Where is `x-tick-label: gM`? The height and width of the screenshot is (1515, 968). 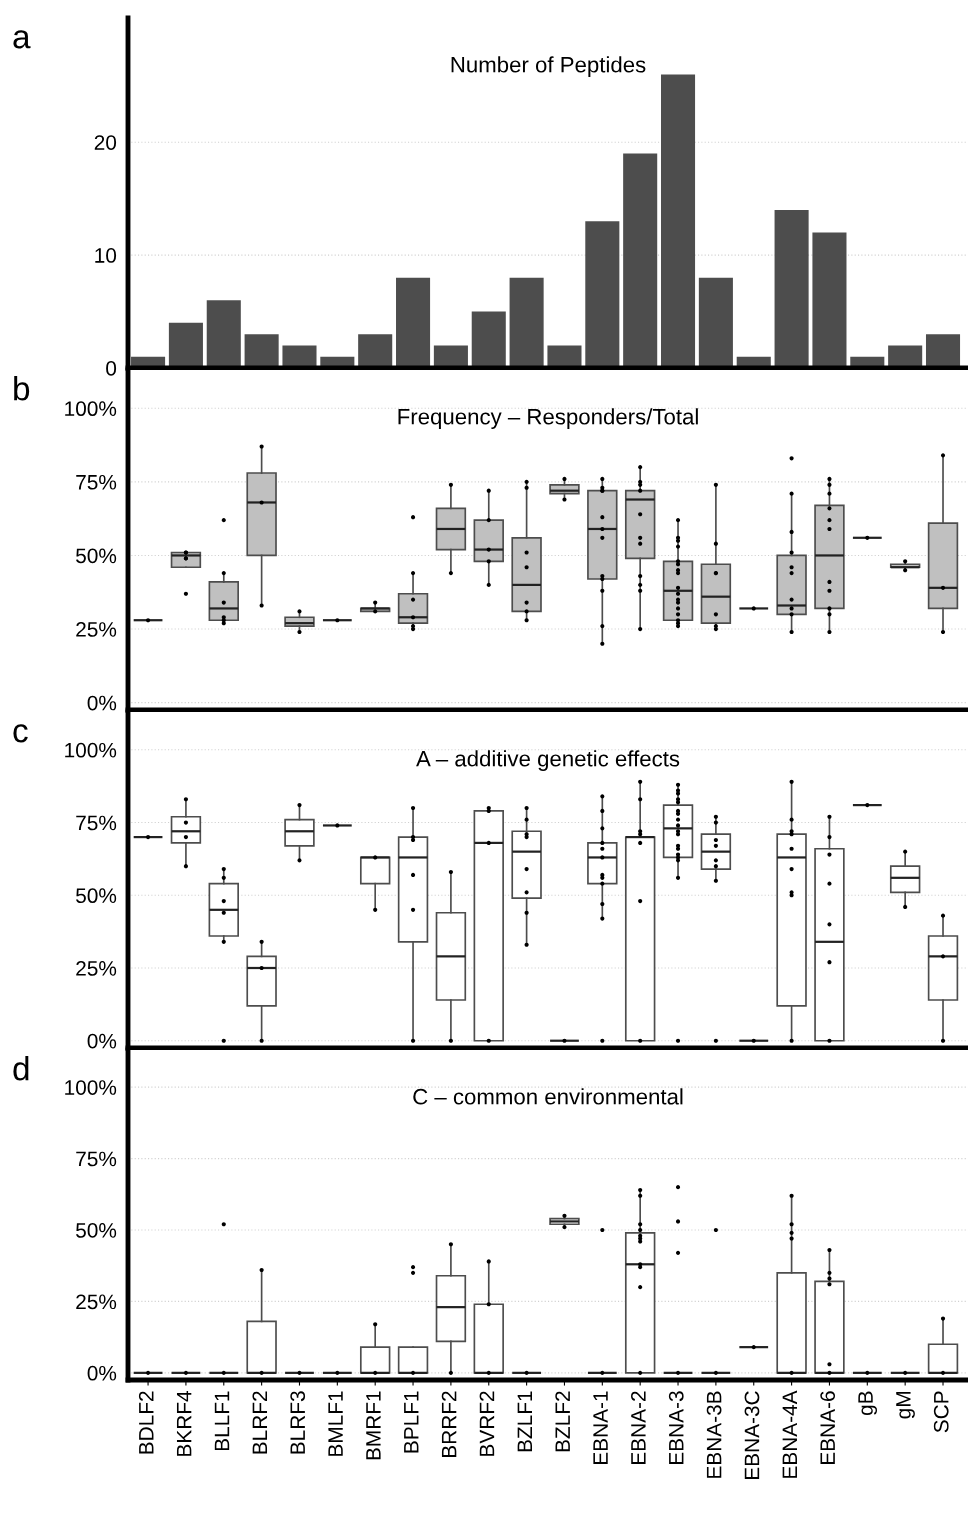 x-tick-label: gM is located at coordinates (905, 1405).